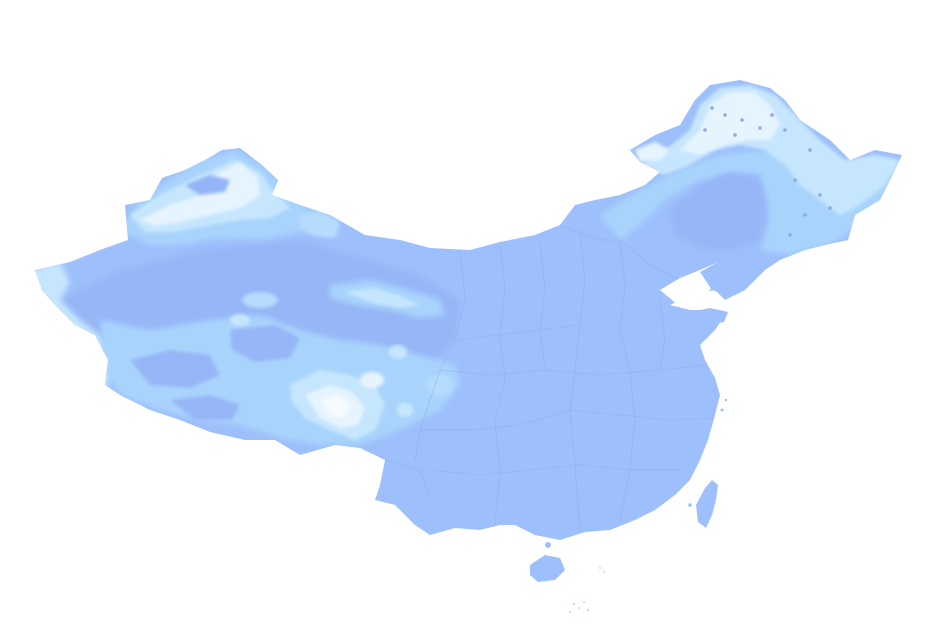  I want to click on tibet-white-core, so click(336, 406).